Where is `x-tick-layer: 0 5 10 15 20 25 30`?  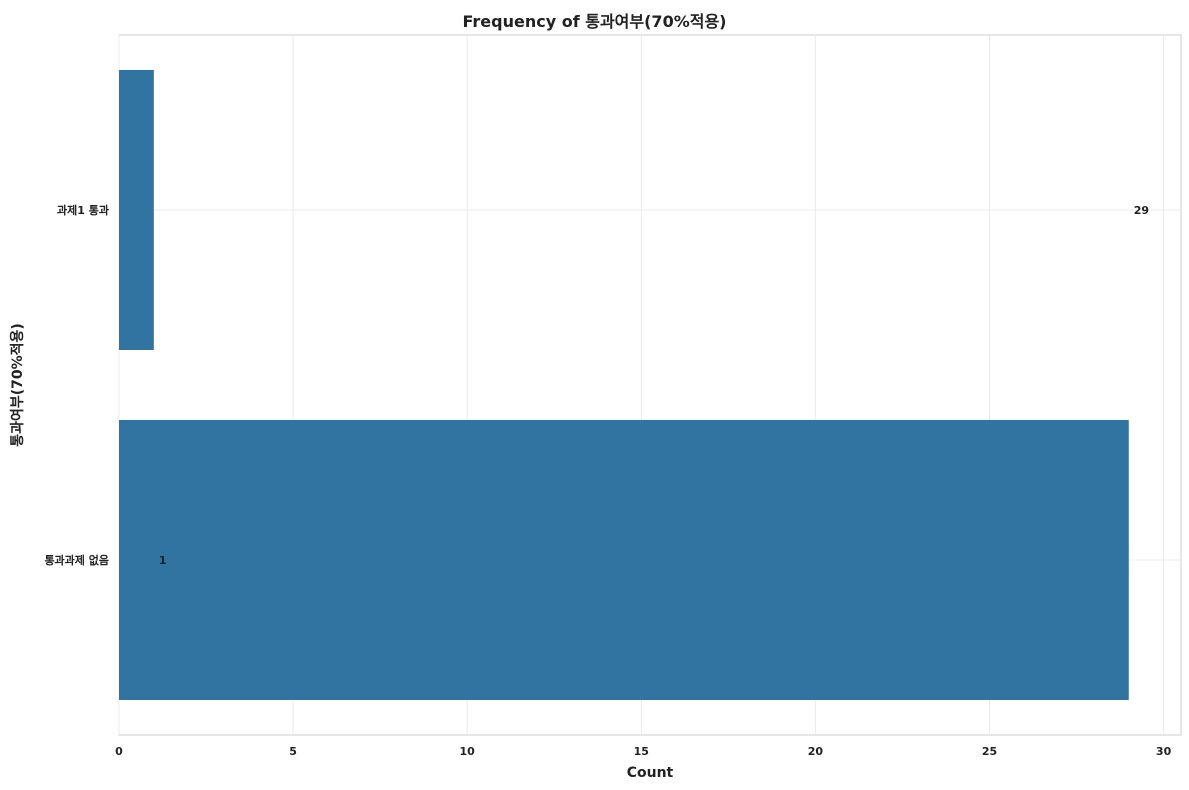
x-tick-layer: 0 5 10 15 20 25 30 is located at coordinates (643, 751).